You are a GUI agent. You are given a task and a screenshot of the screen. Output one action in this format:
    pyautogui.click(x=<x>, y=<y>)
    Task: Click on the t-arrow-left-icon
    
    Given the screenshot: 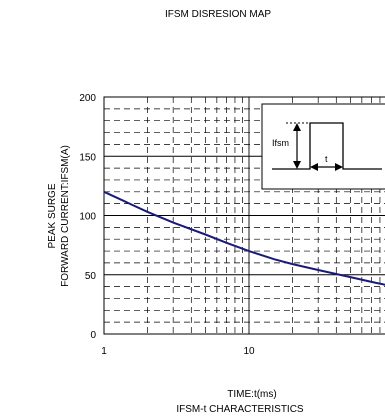 What is the action you would take?
    pyautogui.click(x=314, y=167)
    